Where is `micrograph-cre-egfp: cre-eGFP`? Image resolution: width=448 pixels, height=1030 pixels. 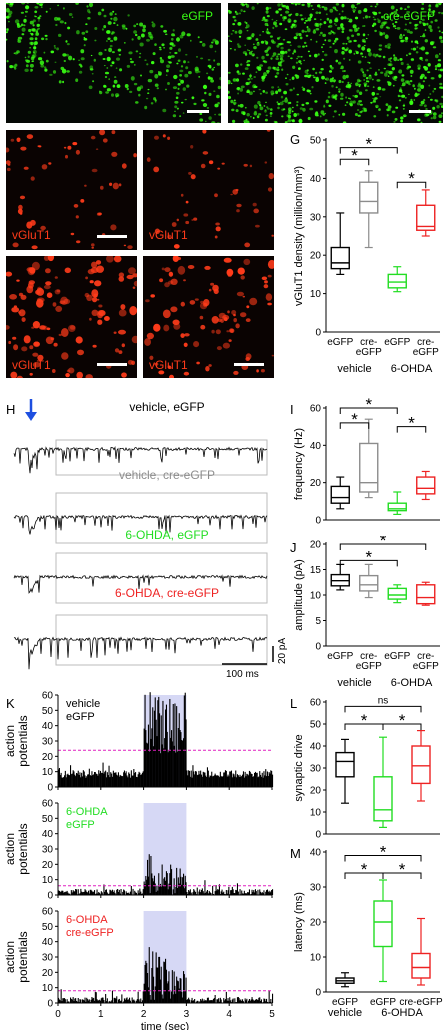 micrograph-cre-egfp: cre-eGFP is located at coordinates (335, 63).